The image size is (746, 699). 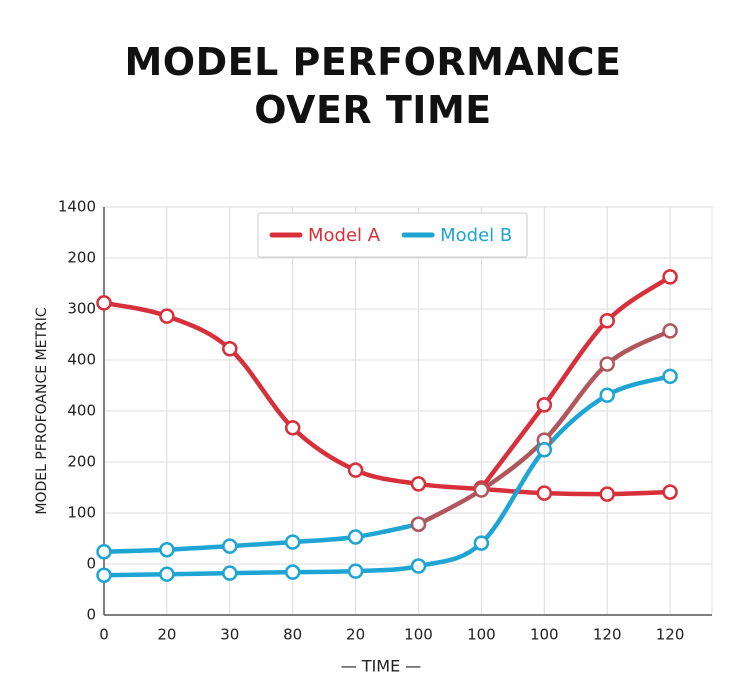 What do you see at coordinates (344, 235) in the screenshot?
I see `legend-label: Model A` at bounding box center [344, 235].